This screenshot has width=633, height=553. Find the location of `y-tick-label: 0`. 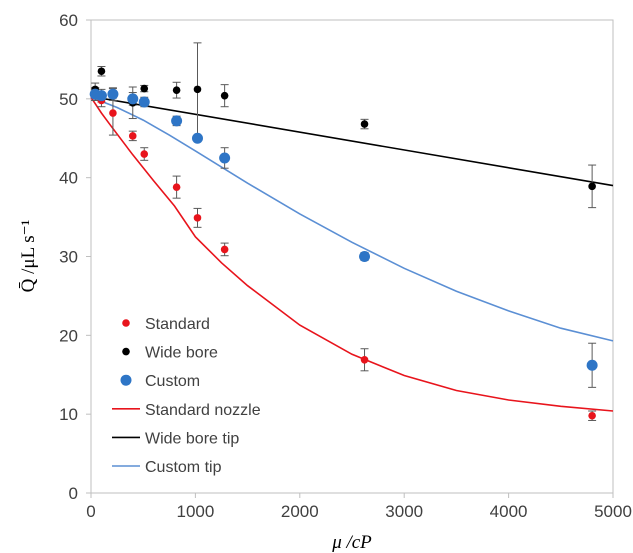

y-tick-label: 0 is located at coordinates (73, 493).